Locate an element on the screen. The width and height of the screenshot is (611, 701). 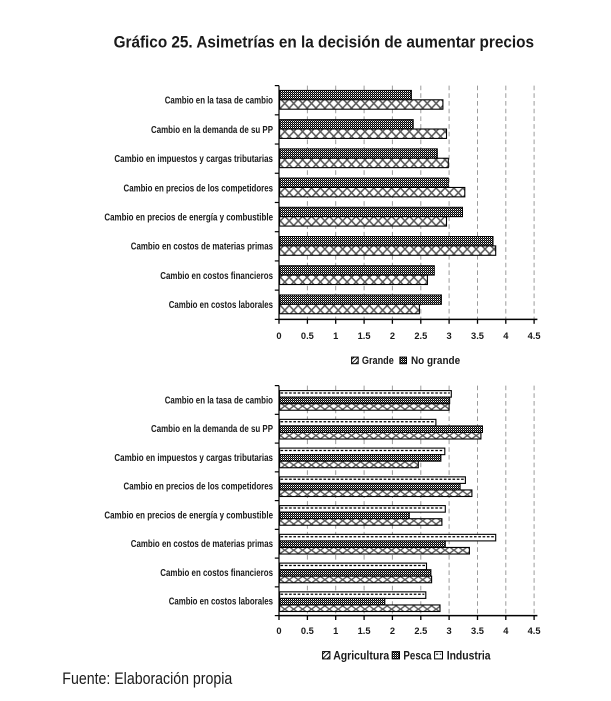
svg-text: Fuente: Elaboración propia is located at coordinates (147, 679).